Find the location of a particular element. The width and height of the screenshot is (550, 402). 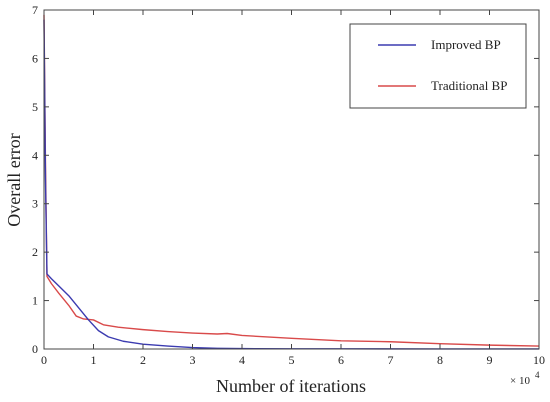

x-tick-label: 9 is located at coordinates (490, 360).